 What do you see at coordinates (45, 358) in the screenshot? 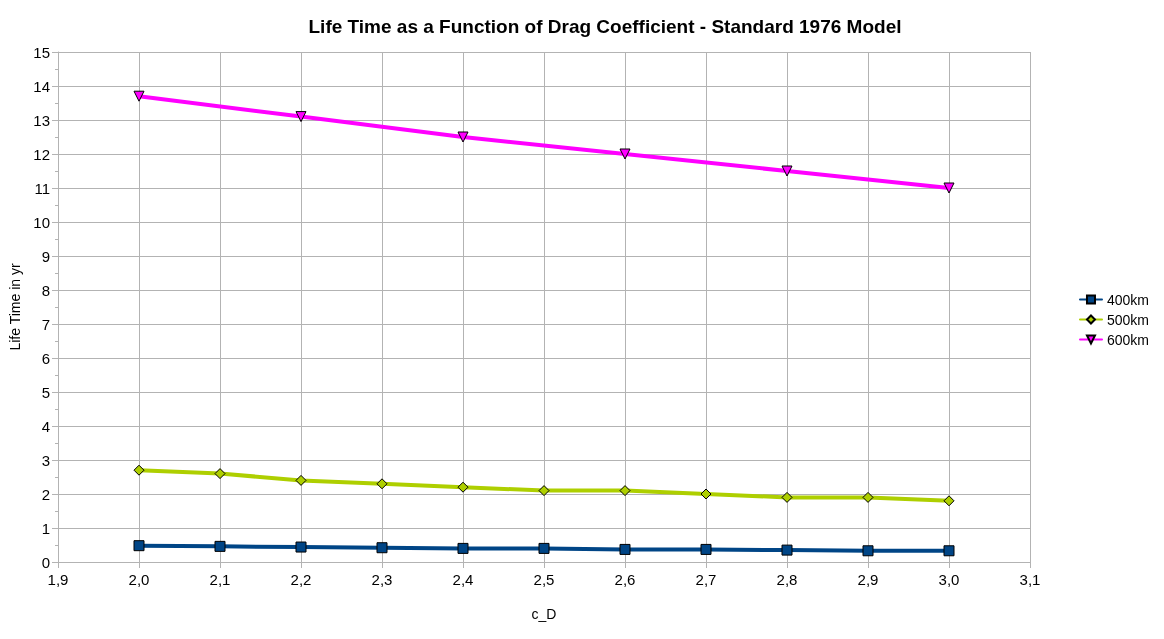
I see `y-tick-label: 6` at bounding box center [45, 358].